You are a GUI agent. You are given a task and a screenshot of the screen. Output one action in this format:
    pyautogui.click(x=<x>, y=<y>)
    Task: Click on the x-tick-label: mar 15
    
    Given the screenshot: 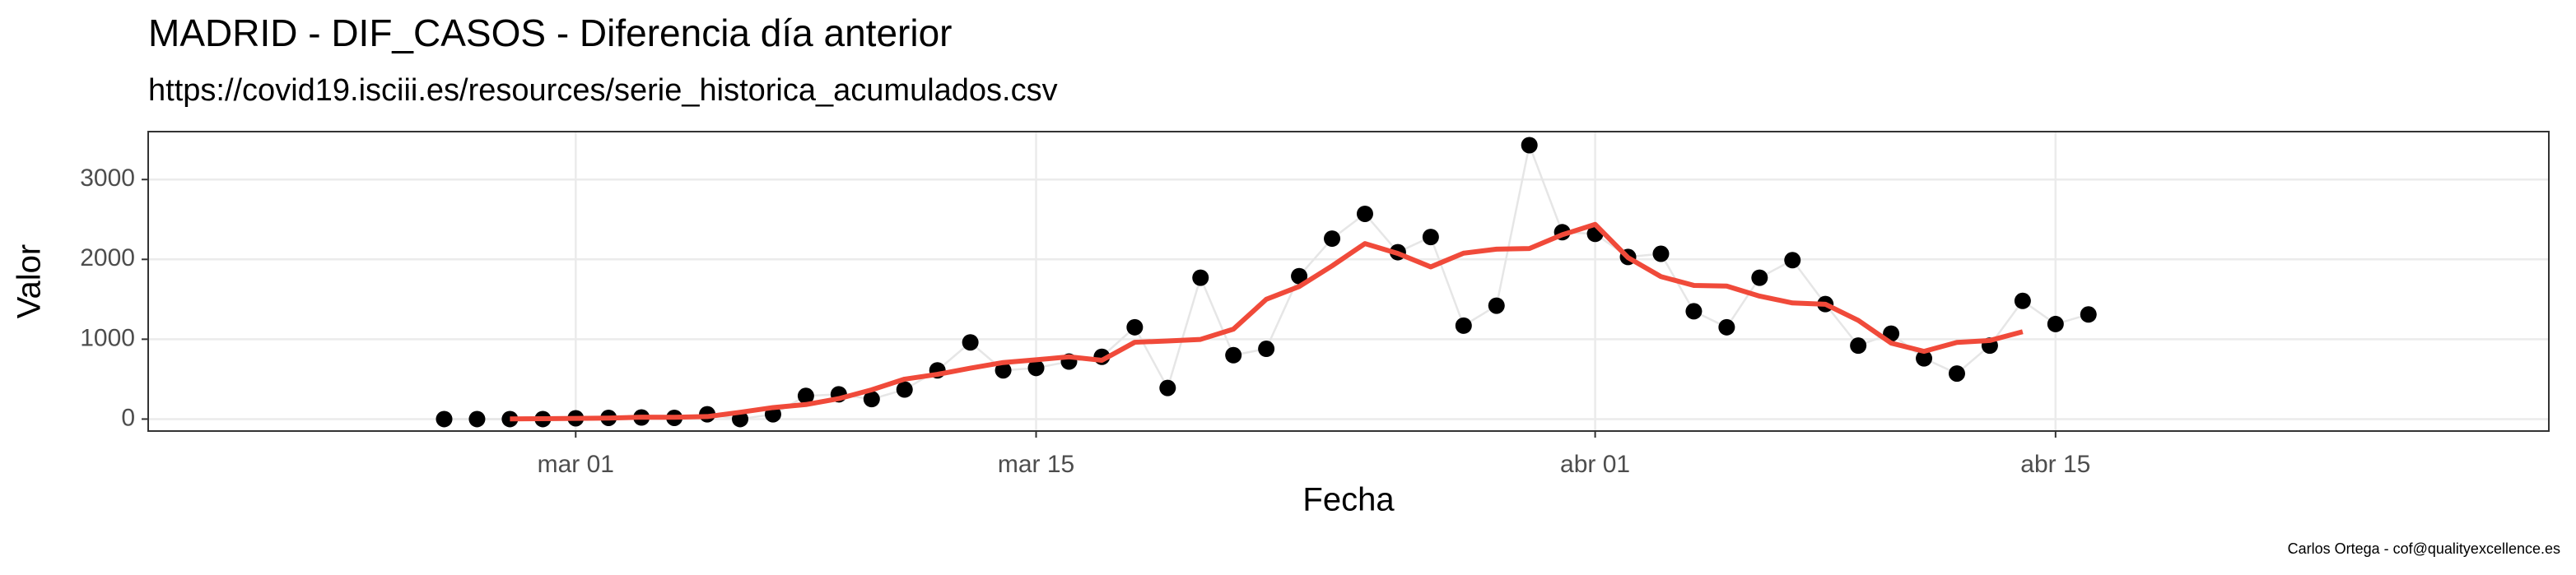 What is the action you would take?
    pyautogui.click(x=1036, y=465)
    